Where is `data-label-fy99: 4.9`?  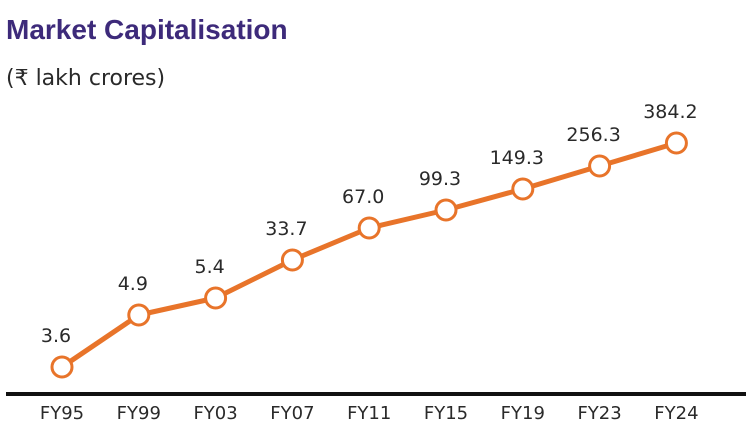
data-label-fy99: 4.9 is located at coordinates (133, 284).